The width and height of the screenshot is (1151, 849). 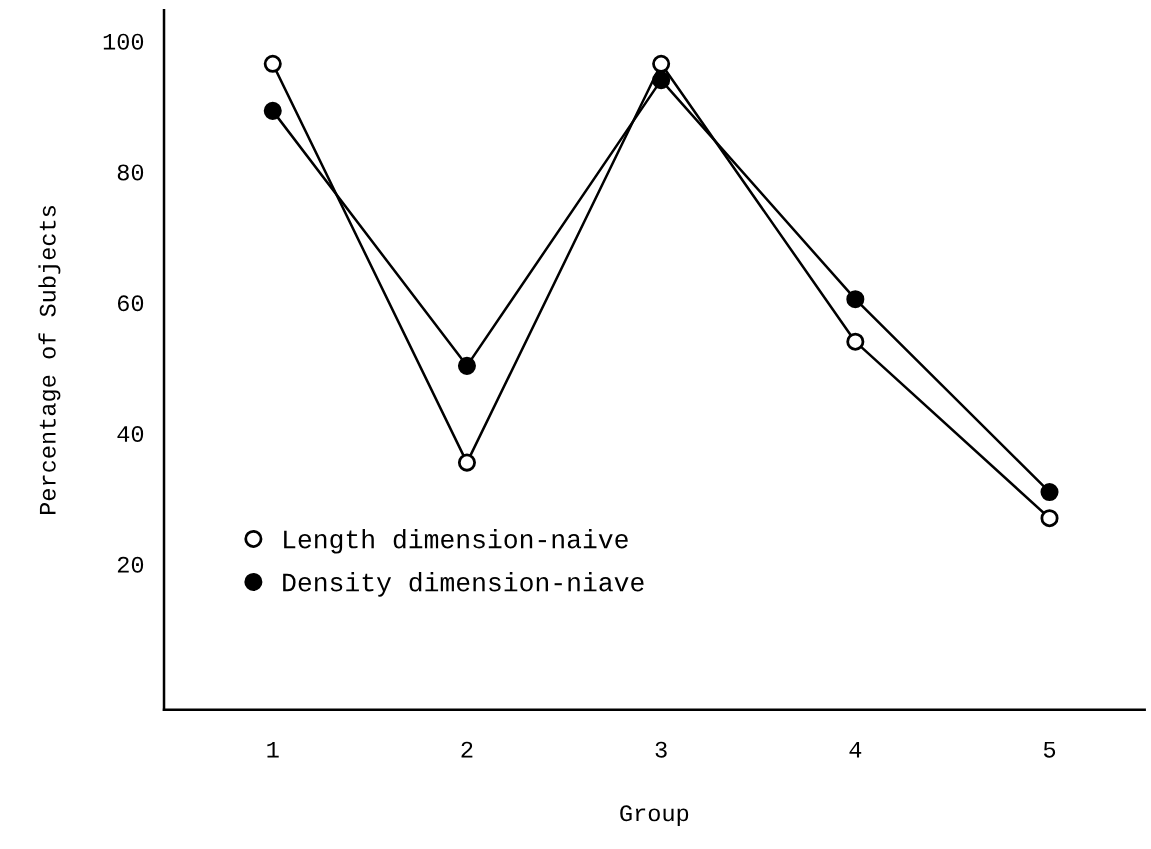 What do you see at coordinates (855, 749) in the screenshot?
I see `x-tick-label: 4` at bounding box center [855, 749].